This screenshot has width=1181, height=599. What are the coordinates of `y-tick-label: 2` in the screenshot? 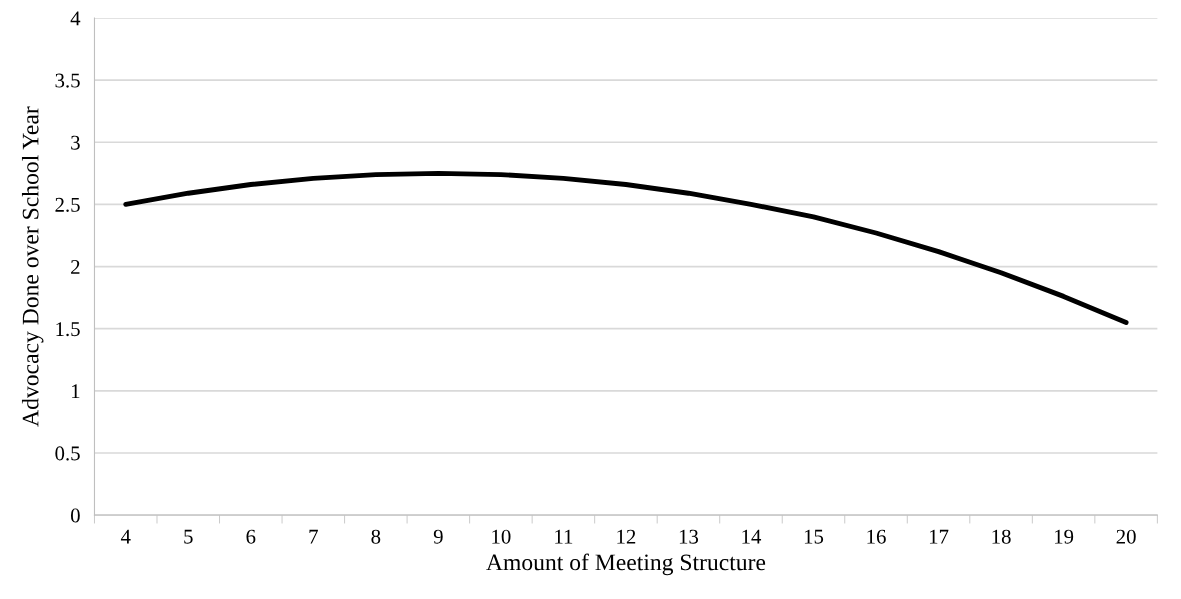 It's located at (75, 266).